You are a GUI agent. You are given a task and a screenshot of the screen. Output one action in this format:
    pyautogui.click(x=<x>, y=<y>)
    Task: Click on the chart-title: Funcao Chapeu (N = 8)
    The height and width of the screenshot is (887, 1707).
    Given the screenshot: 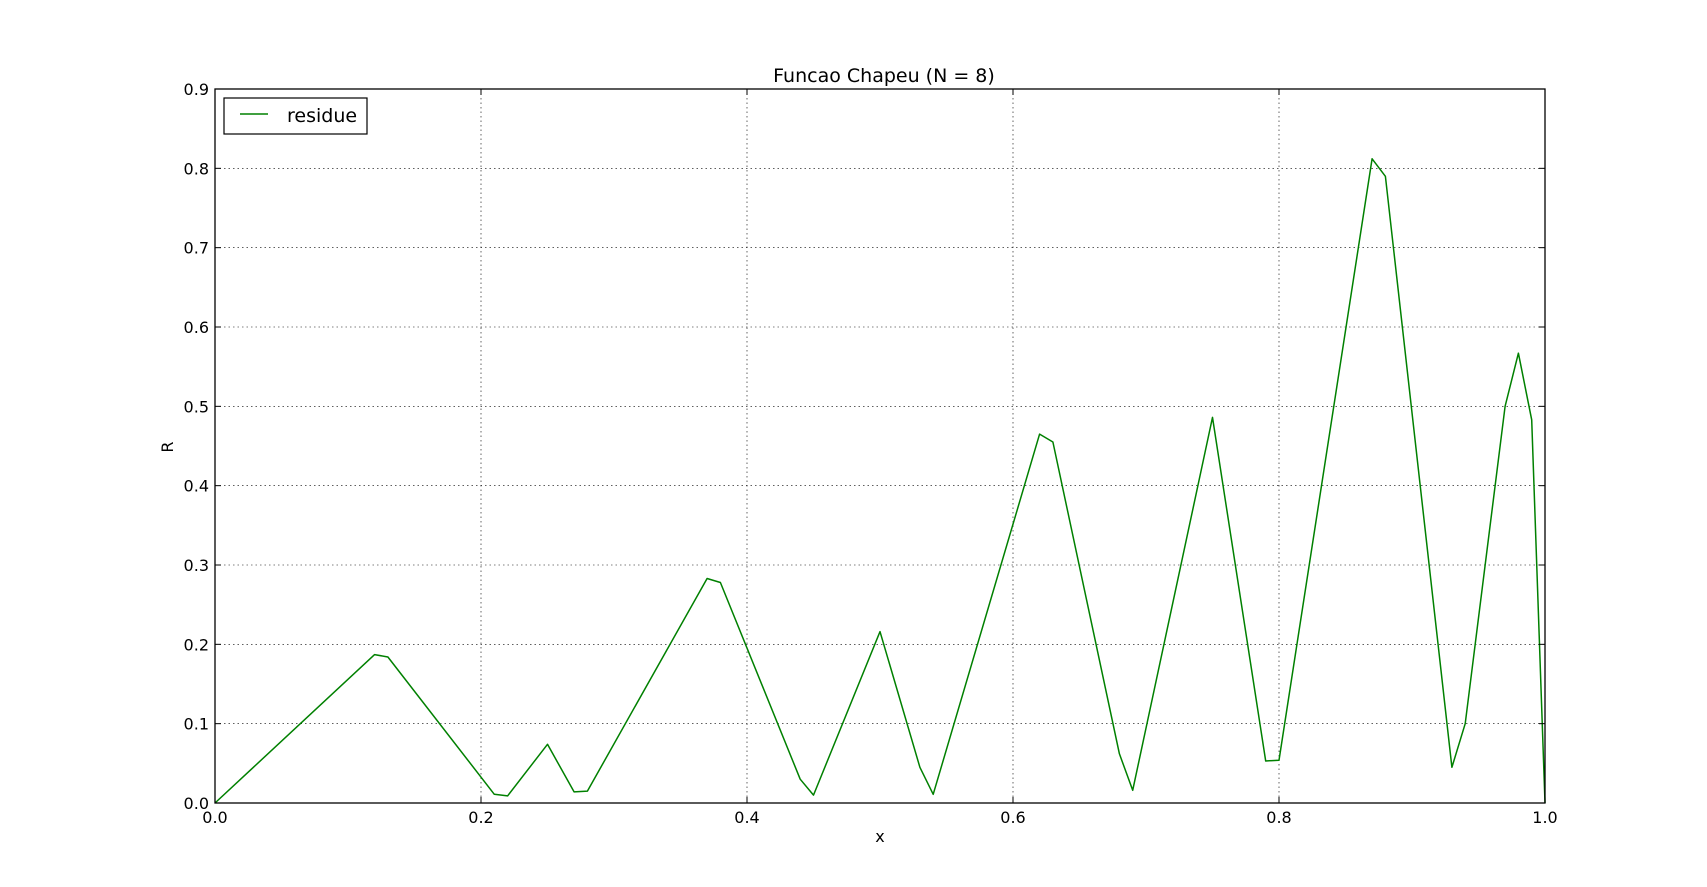 What is the action you would take?
    pyautogui.click(x=884, y=76)
    